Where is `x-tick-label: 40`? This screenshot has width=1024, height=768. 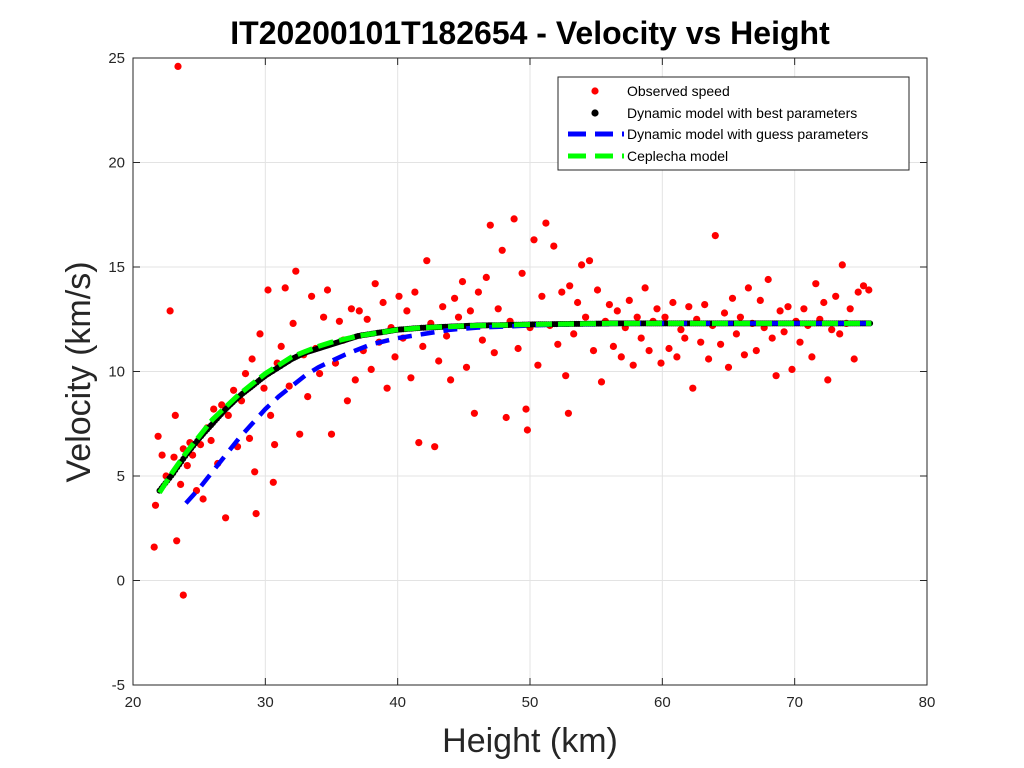 x-tick-label: 40 is located at coordinates (397, 702).